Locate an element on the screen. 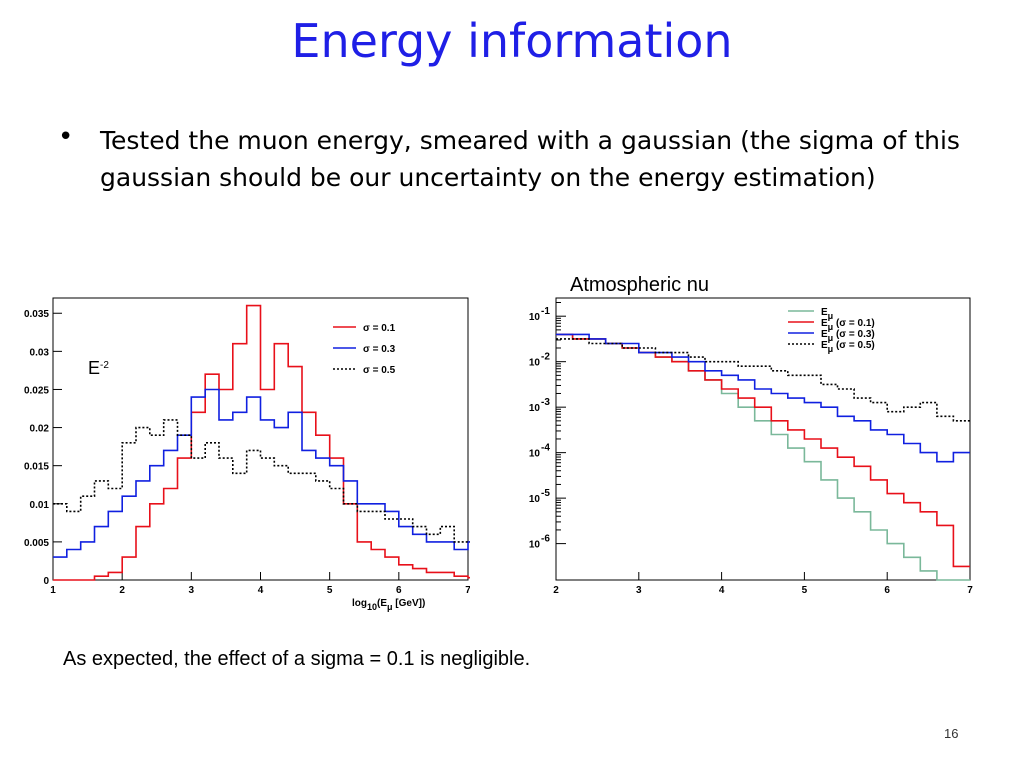 The image size is (1024, 768). x-axis-label: log10(Eμ [GeV]) is located at coordinates (388, 605).